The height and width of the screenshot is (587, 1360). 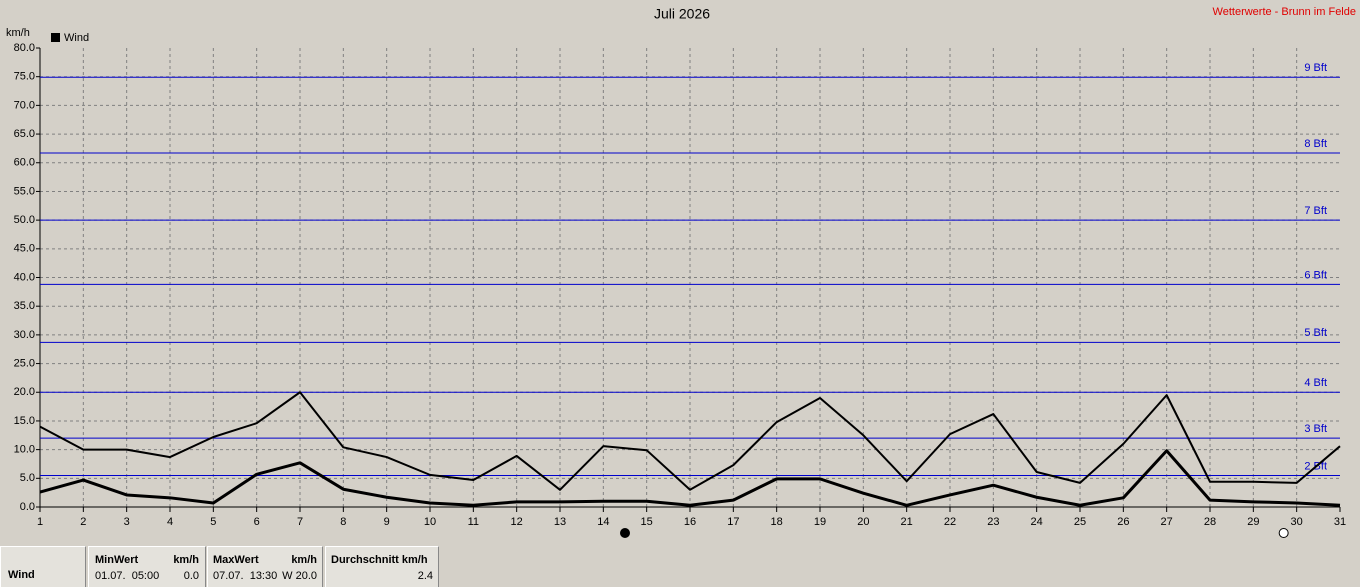 What do you see at coordinates (40, 522) in the screenshot?
I see `x-tick-label: 1` at bounding box center [40, 522].